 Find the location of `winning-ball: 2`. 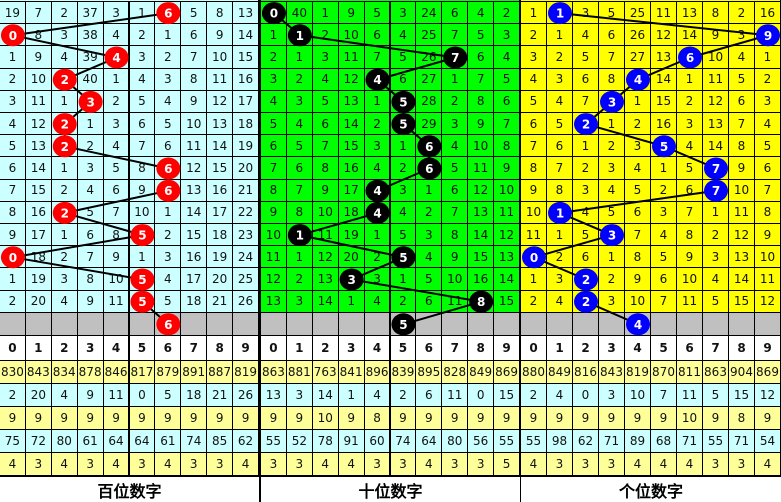

winning-ball: 2 is located at coordinates (64, 124).